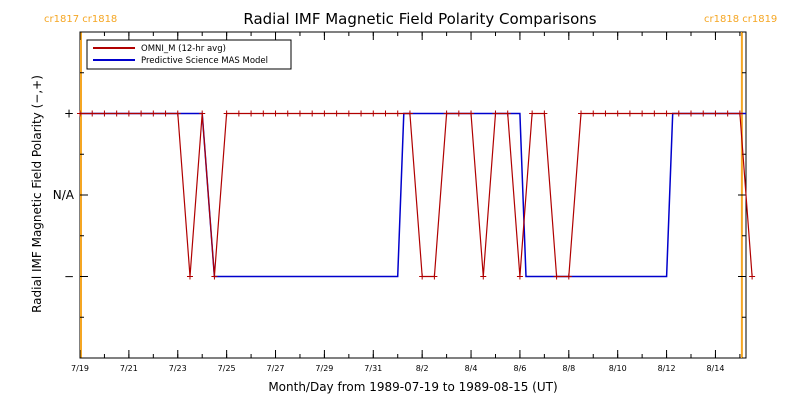  What do you see at coordinates (471, 368) in the screenshot?
I see `x-tick-label: 8/4` at bounding box center [471, 368].